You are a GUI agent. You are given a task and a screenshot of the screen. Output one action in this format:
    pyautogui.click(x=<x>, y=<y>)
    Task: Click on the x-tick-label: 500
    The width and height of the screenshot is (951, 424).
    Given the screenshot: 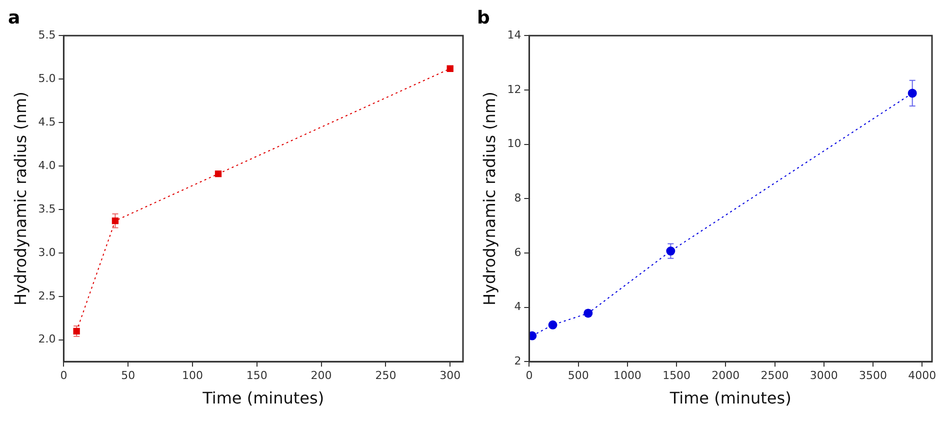 What is the action you would take?
    pyautogui.click(x=578, y=375)
    